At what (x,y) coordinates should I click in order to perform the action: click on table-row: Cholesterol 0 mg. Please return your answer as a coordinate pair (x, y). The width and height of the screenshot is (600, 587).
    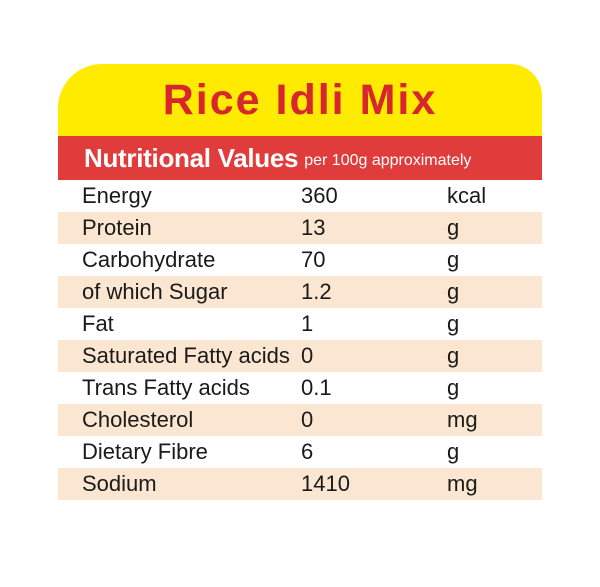
    Looking at the image, I should click on (300, 420).